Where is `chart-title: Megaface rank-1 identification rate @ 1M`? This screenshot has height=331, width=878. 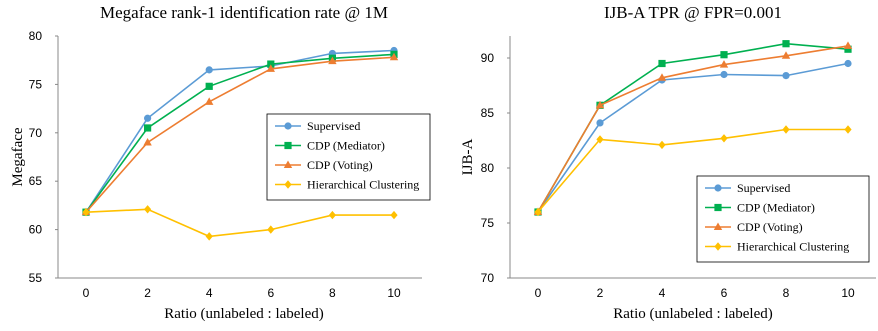
chart-title: Megaface rank-1 identification rate @ 1M is located at coordinates (244, 12).